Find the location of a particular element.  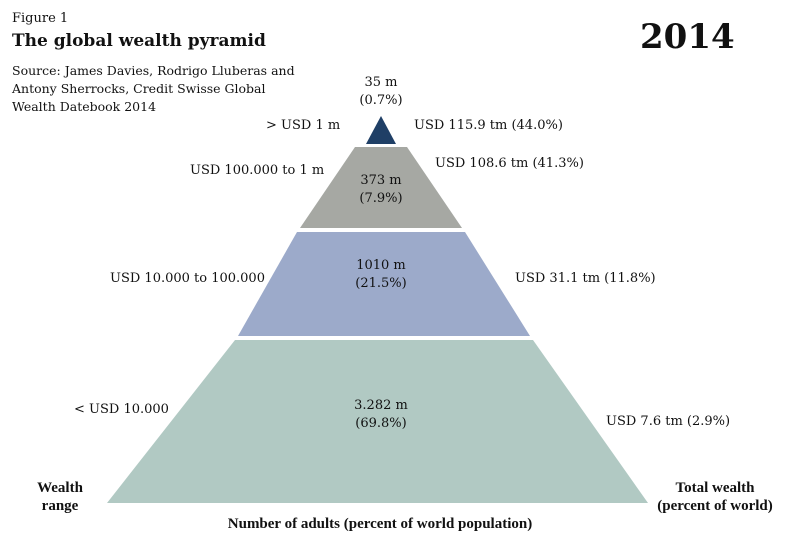

adults-count: 1010 m is located at coordinates (381, 265).